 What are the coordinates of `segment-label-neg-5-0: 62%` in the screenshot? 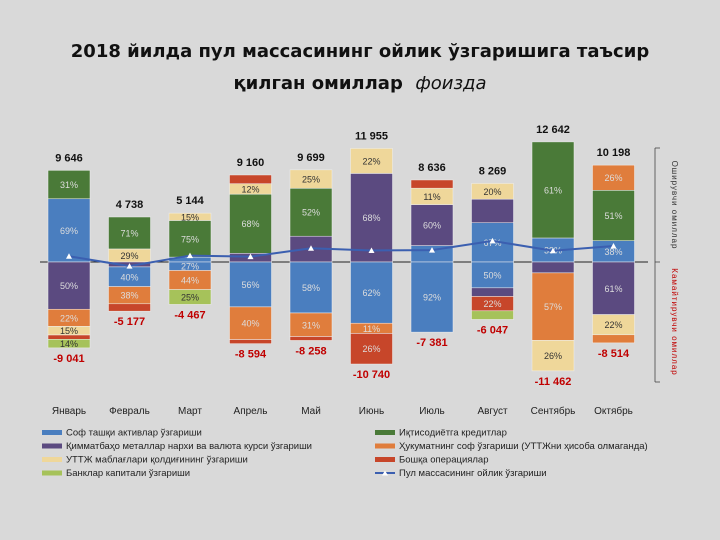 It's located at (371, 293).